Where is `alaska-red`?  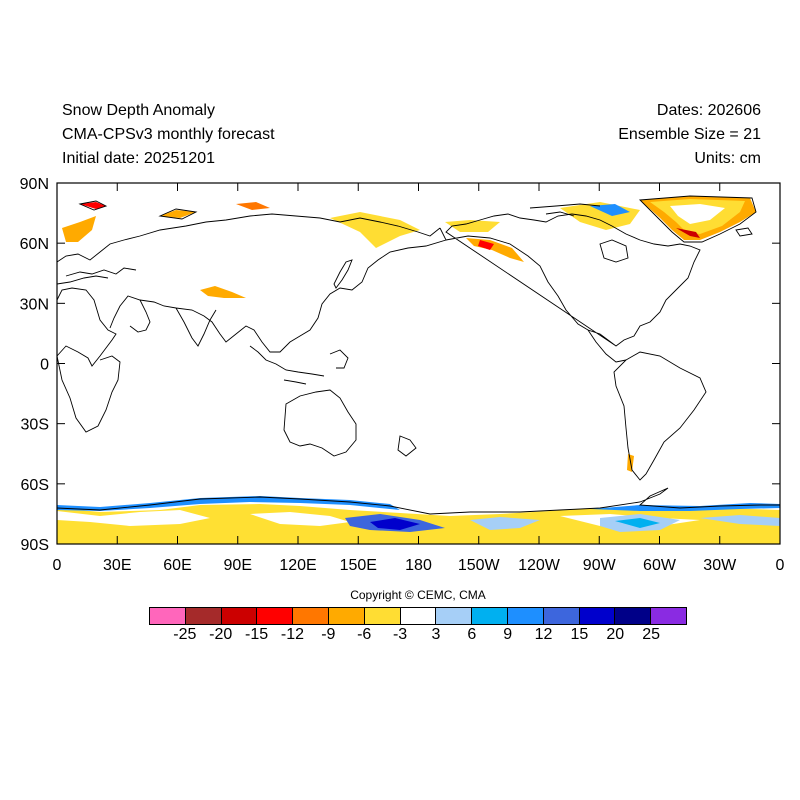 alaska-red is located at coordinates (486, 245).